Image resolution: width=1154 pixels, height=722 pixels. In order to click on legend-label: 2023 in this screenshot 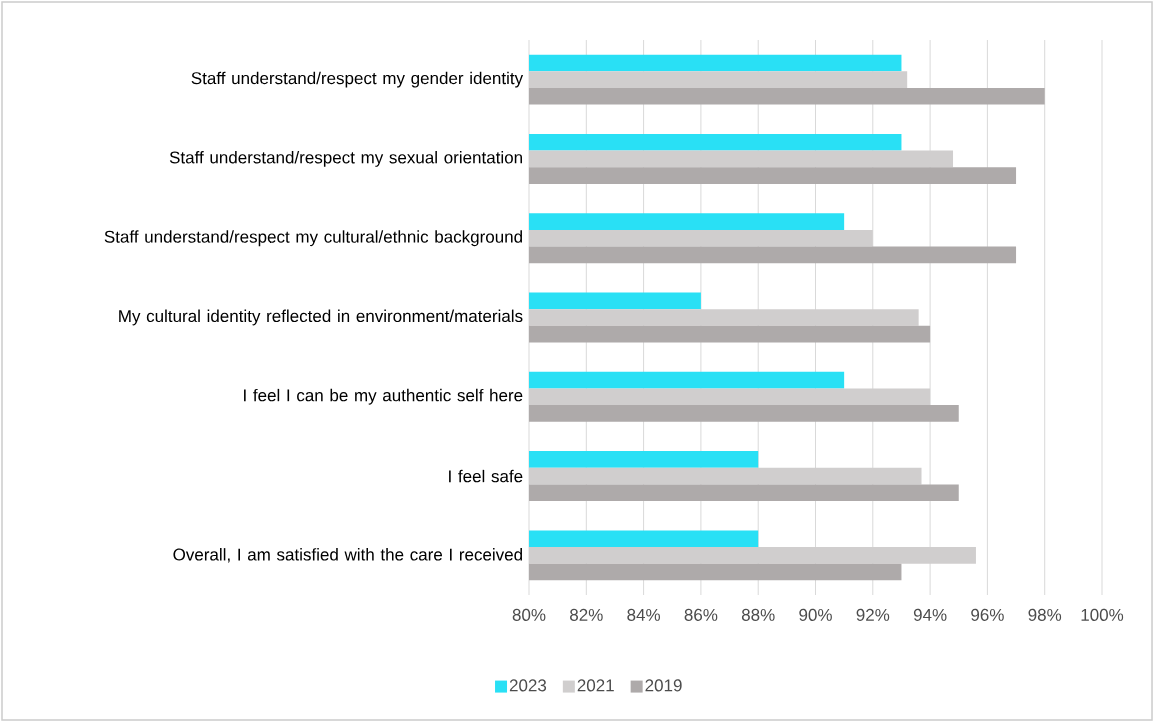, I will do `click(528, 685)`.